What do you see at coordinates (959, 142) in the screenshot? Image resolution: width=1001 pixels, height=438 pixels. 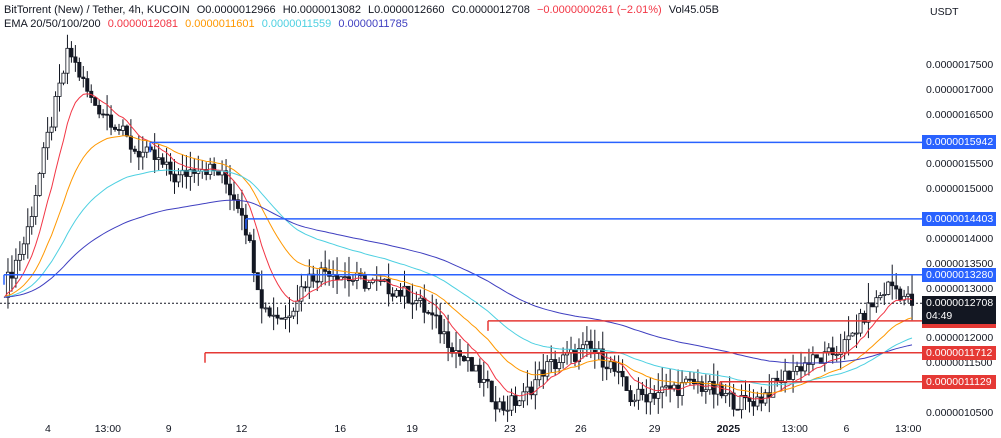 I see `resistance-level-tag: 0.0000015942` at bounding box center [959, 142].